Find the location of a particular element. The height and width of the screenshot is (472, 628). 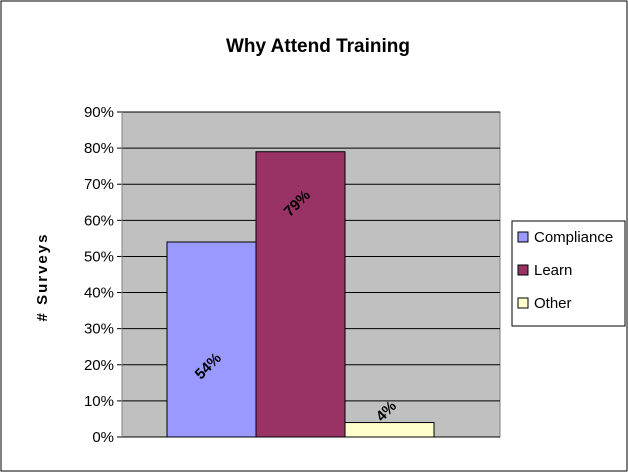

legend-label-compliance: Compliance is located at coordinates (573, 237).